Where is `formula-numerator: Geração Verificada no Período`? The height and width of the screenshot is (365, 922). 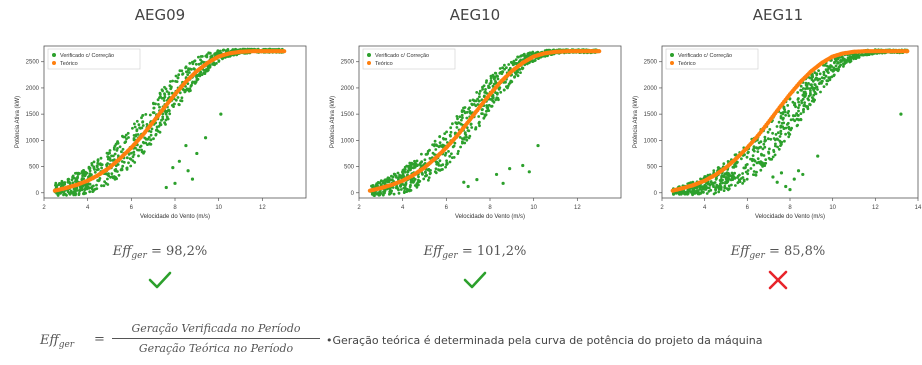
formula-numerator: Geração Verificada no Período is located at coordinates (216, 330).